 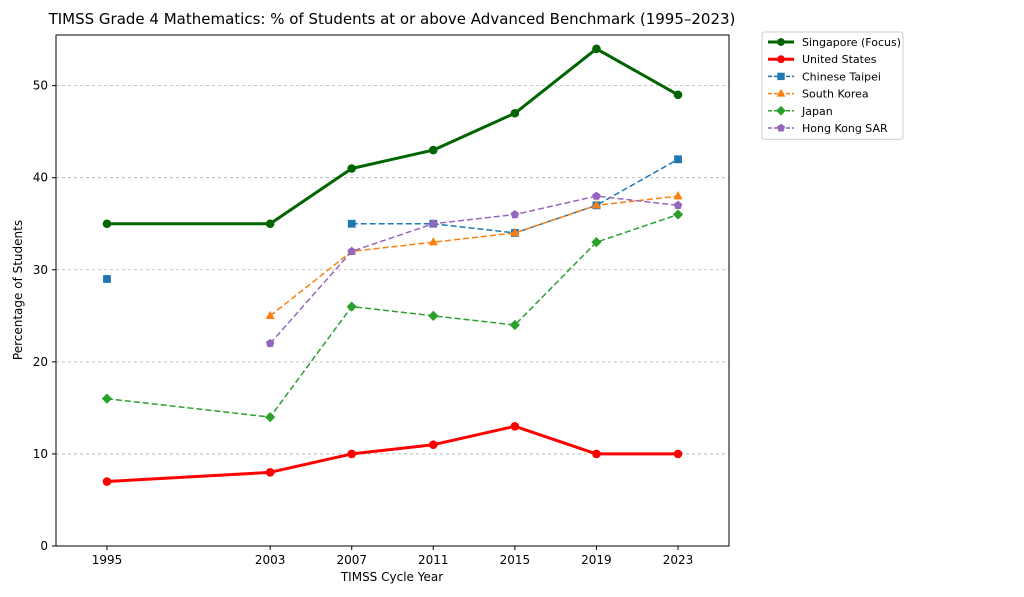 I want to click on legend-box, so click(x=832, y=85).